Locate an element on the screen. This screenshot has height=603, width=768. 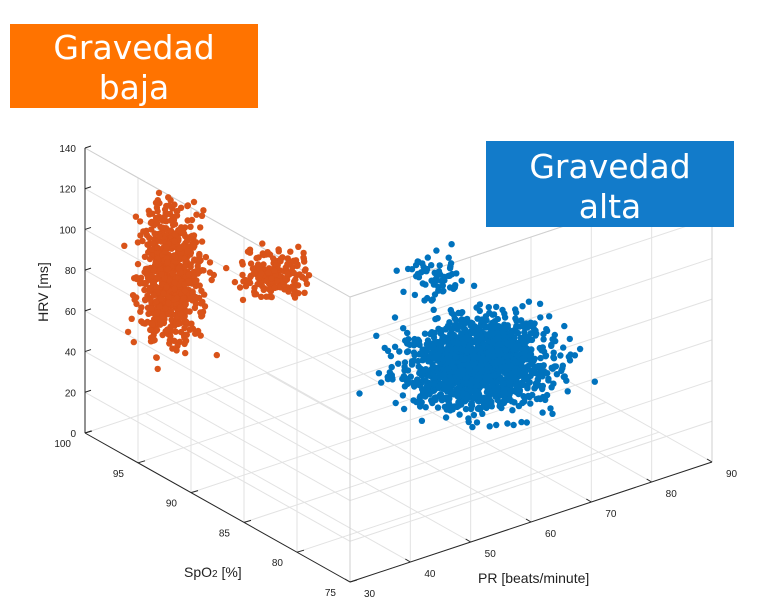
x-tick-mark is located at coordinates (709, 460).